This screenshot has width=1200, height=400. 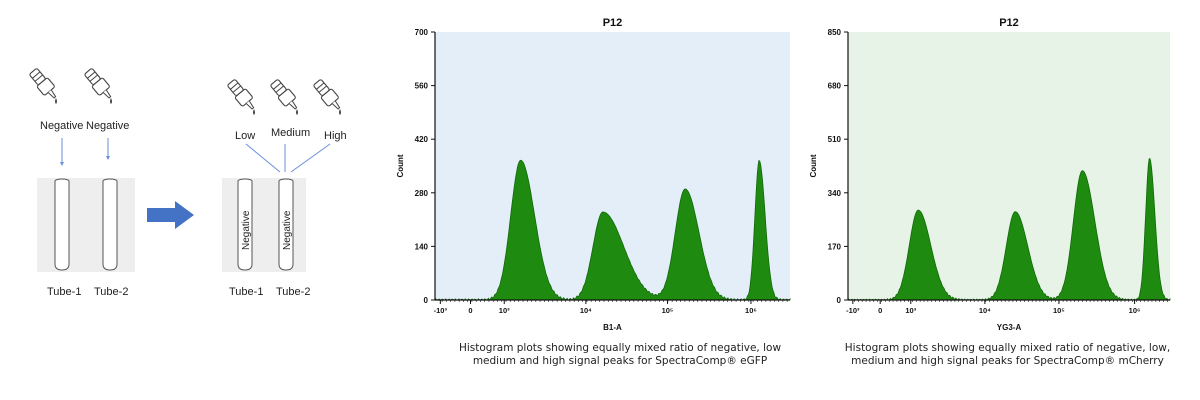 I want to click on y-tick-label: 680, so click(x=835, y=86).